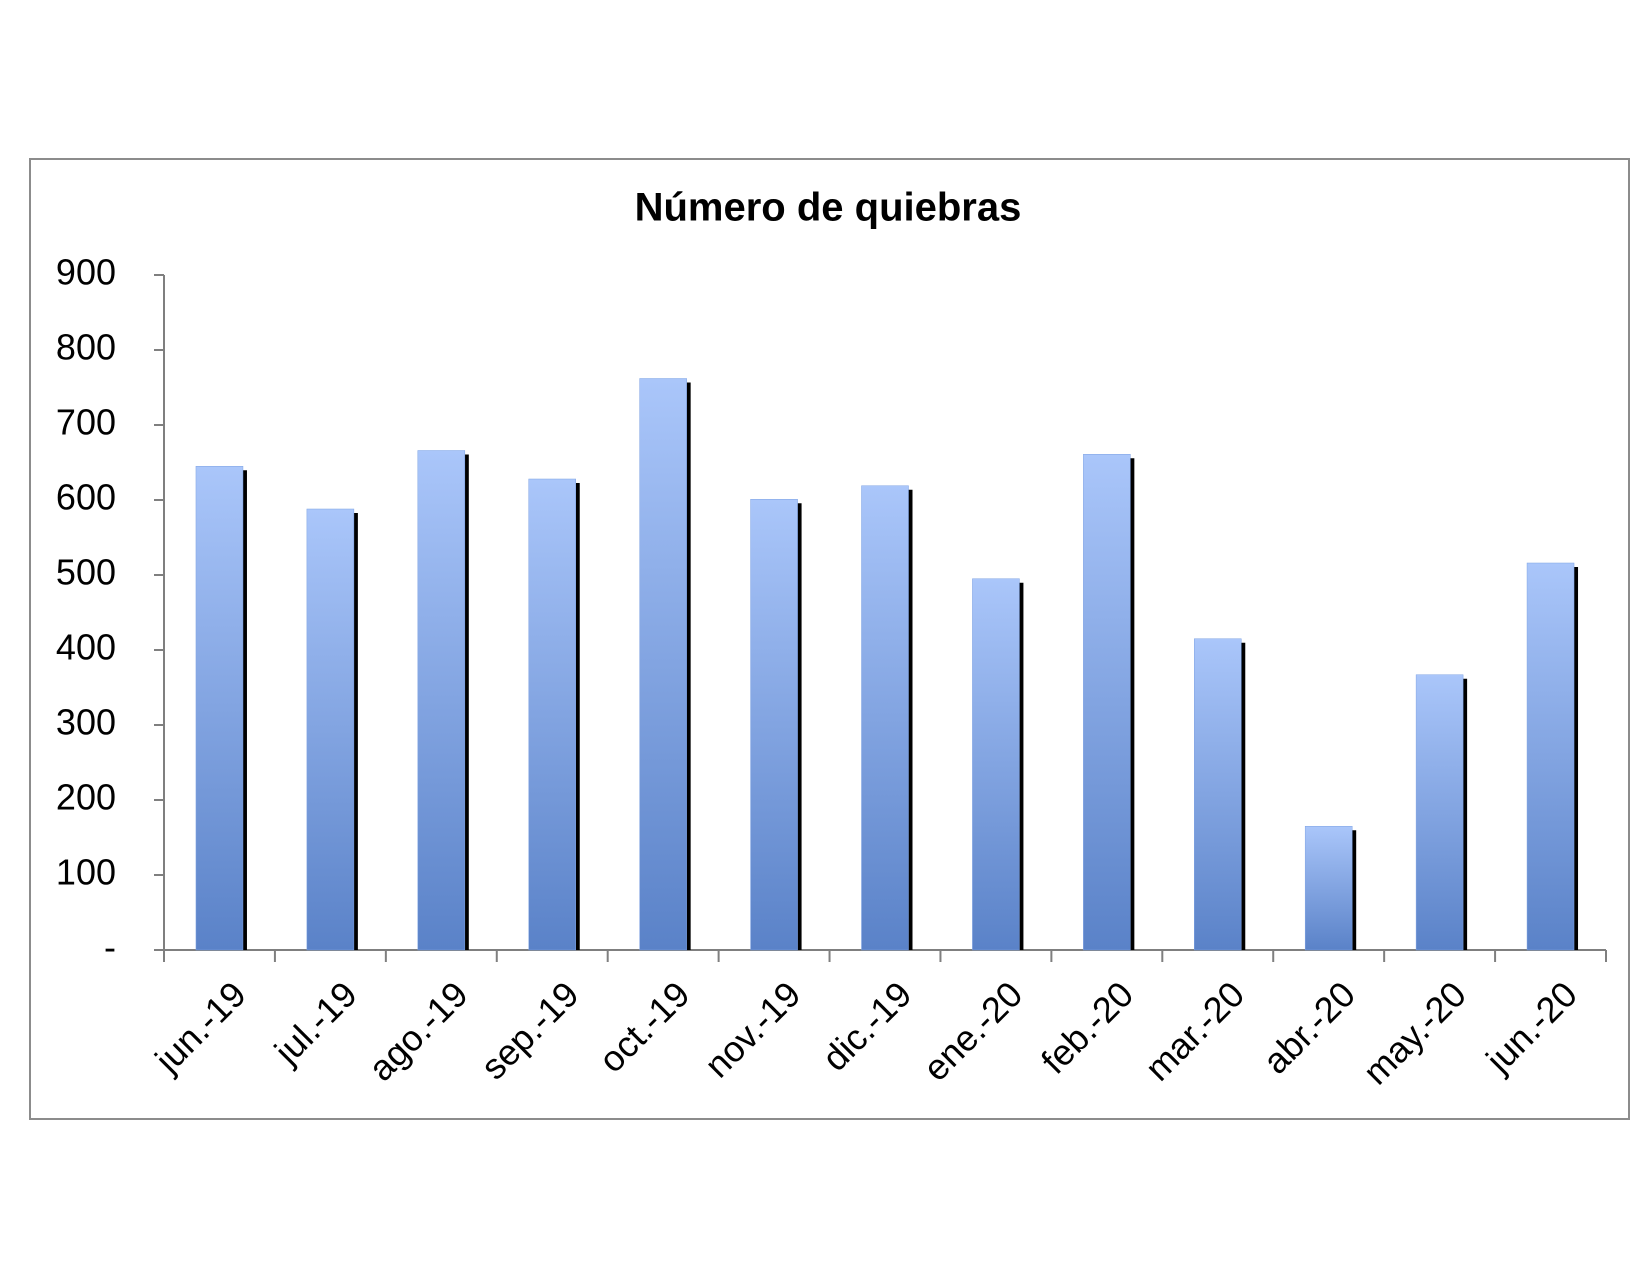 This screenshot has width=1650, height=1280. I want to click on y-tick-label: 300, so click(86, 722).